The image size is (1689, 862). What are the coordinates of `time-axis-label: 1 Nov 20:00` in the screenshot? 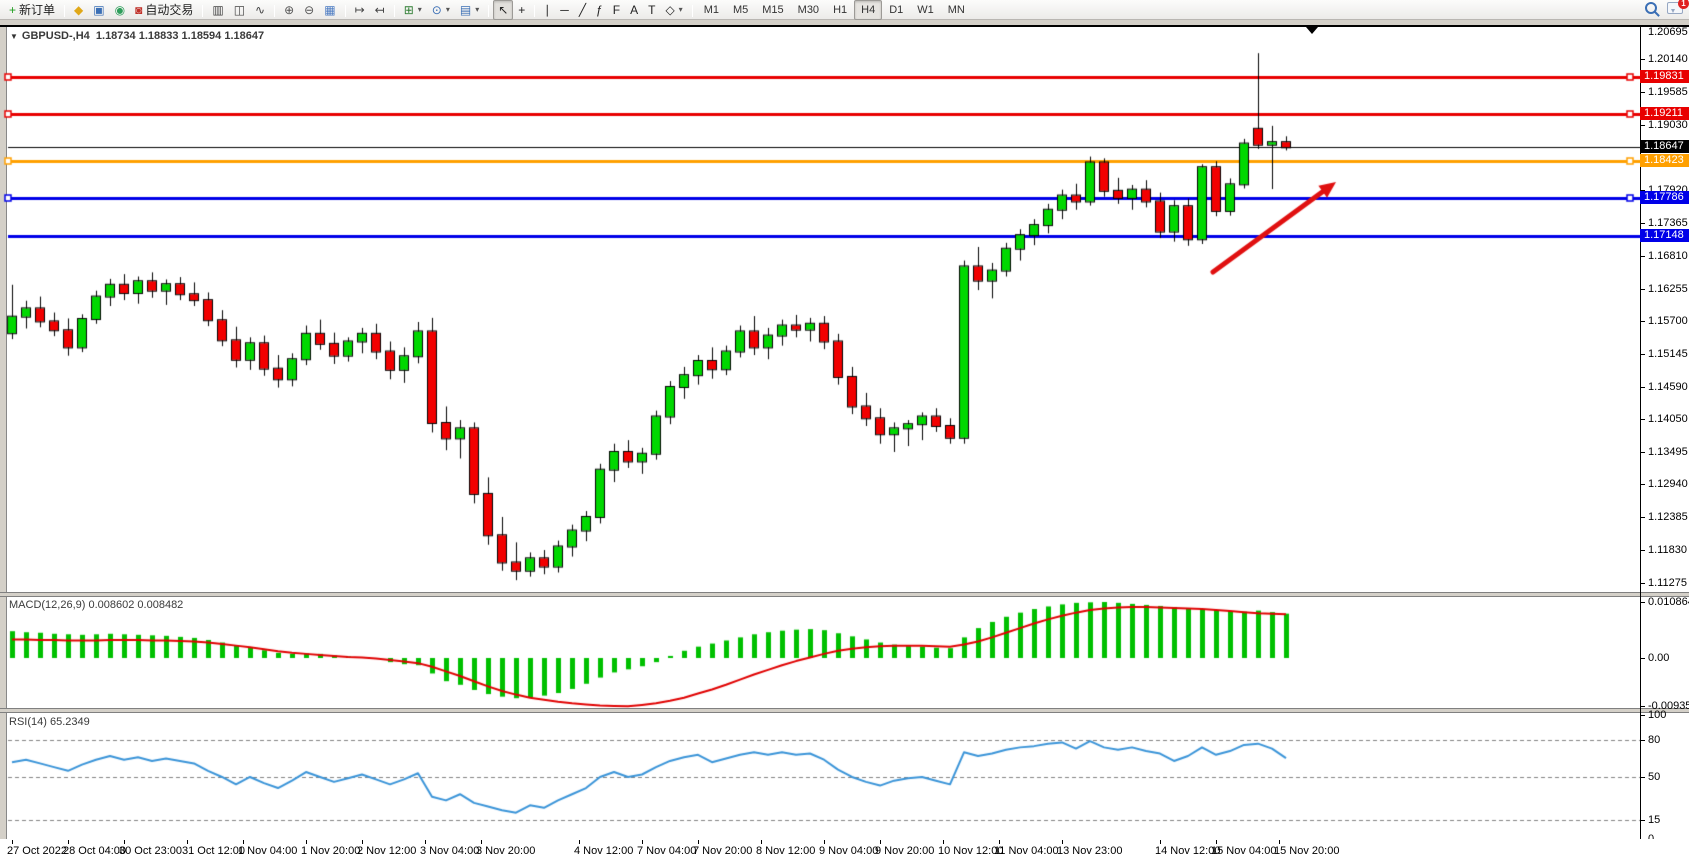 It's located at (331, 851).